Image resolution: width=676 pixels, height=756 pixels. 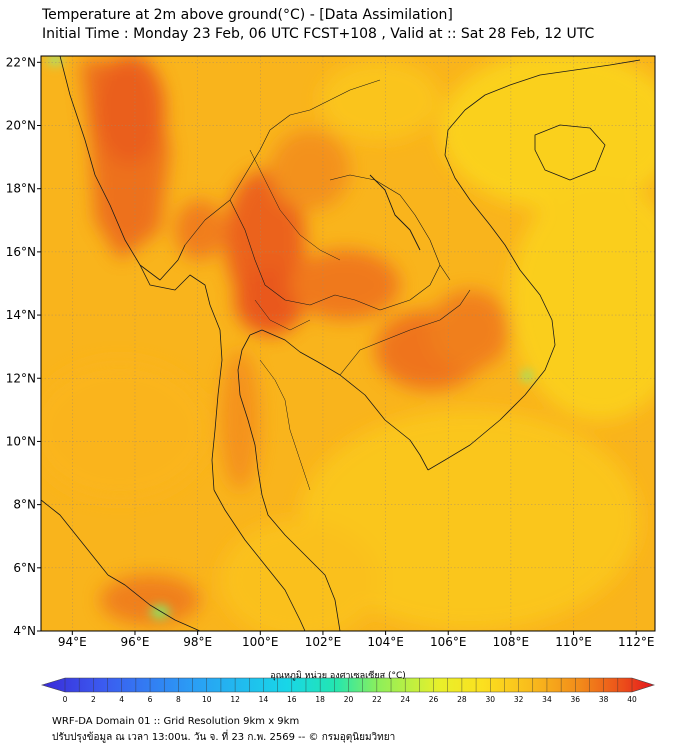 What do you see at coordinates (519, 699) in the screenshot?
I see `colorbar-tick-label: 32` at bounding box center [519, 699].